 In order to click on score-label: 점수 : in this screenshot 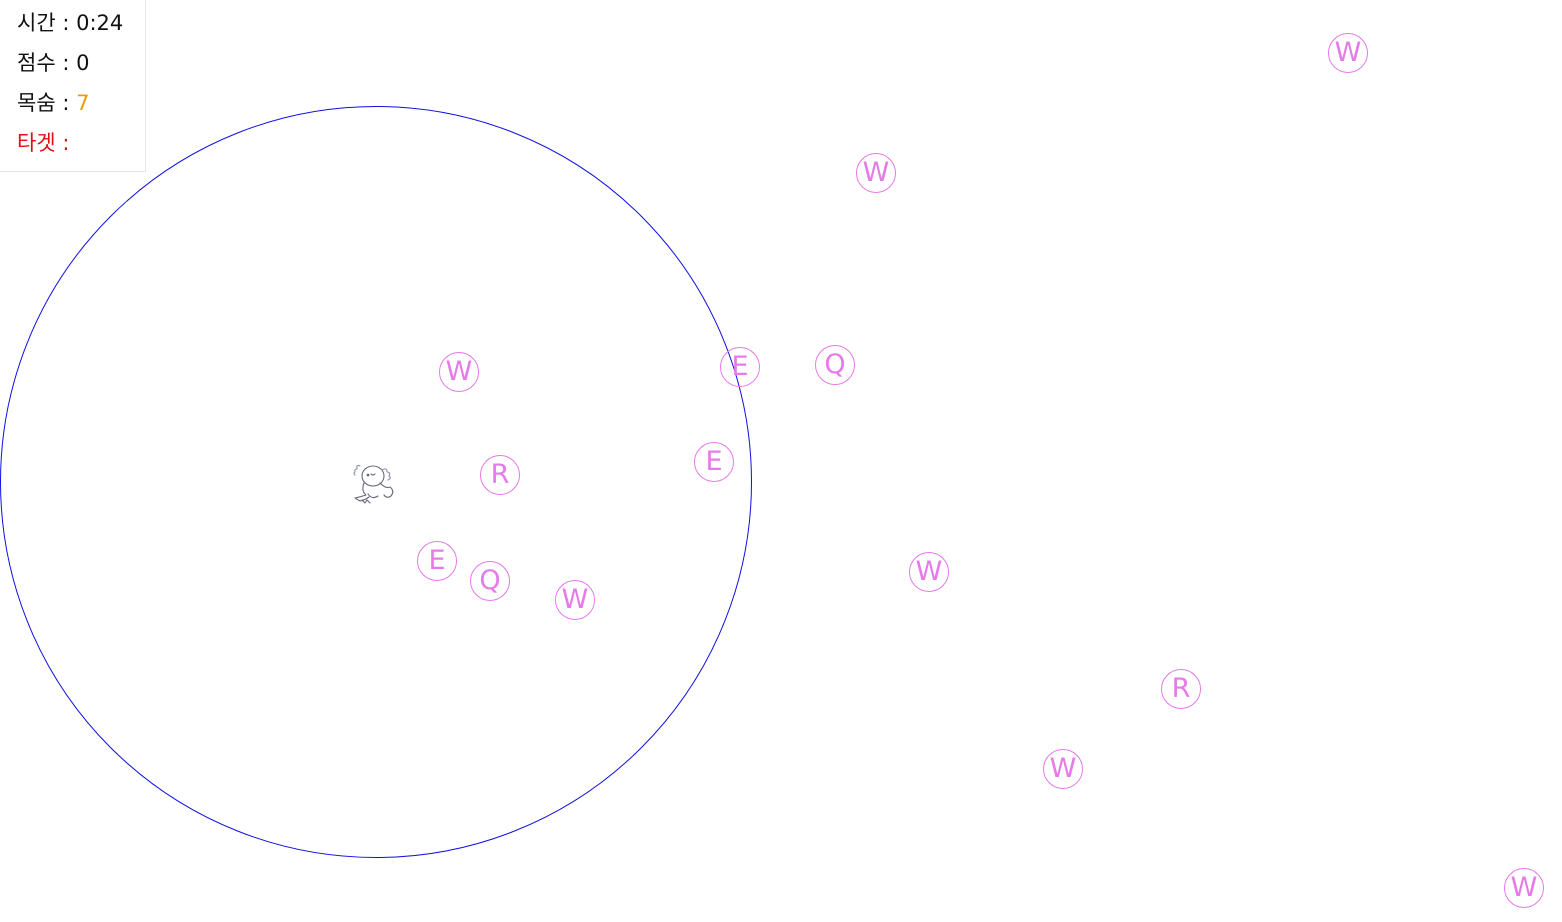, I will do `click(43, 63)`.